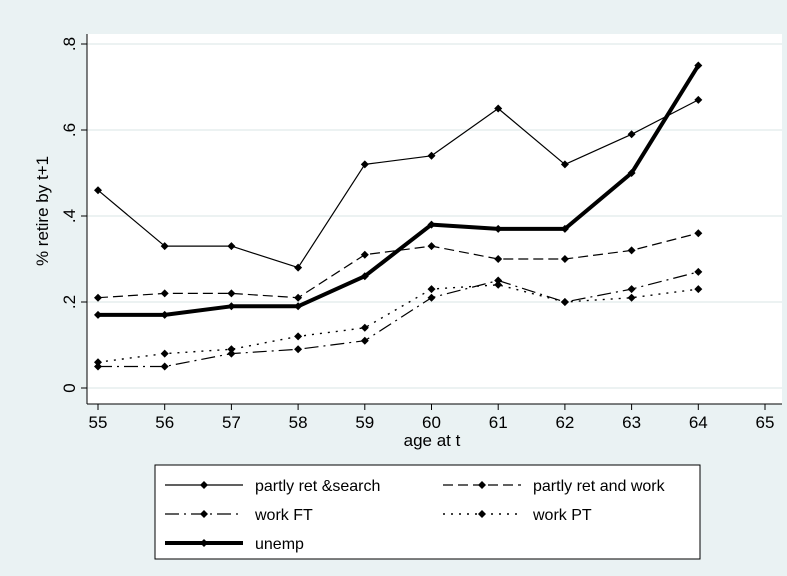 Image resolution: width=787 pixels, height=576 pixels. What do you see at coordinates (69, 216) in the screenshot?
I see `y-tick-label: .4` at bounding box center [69, 216].